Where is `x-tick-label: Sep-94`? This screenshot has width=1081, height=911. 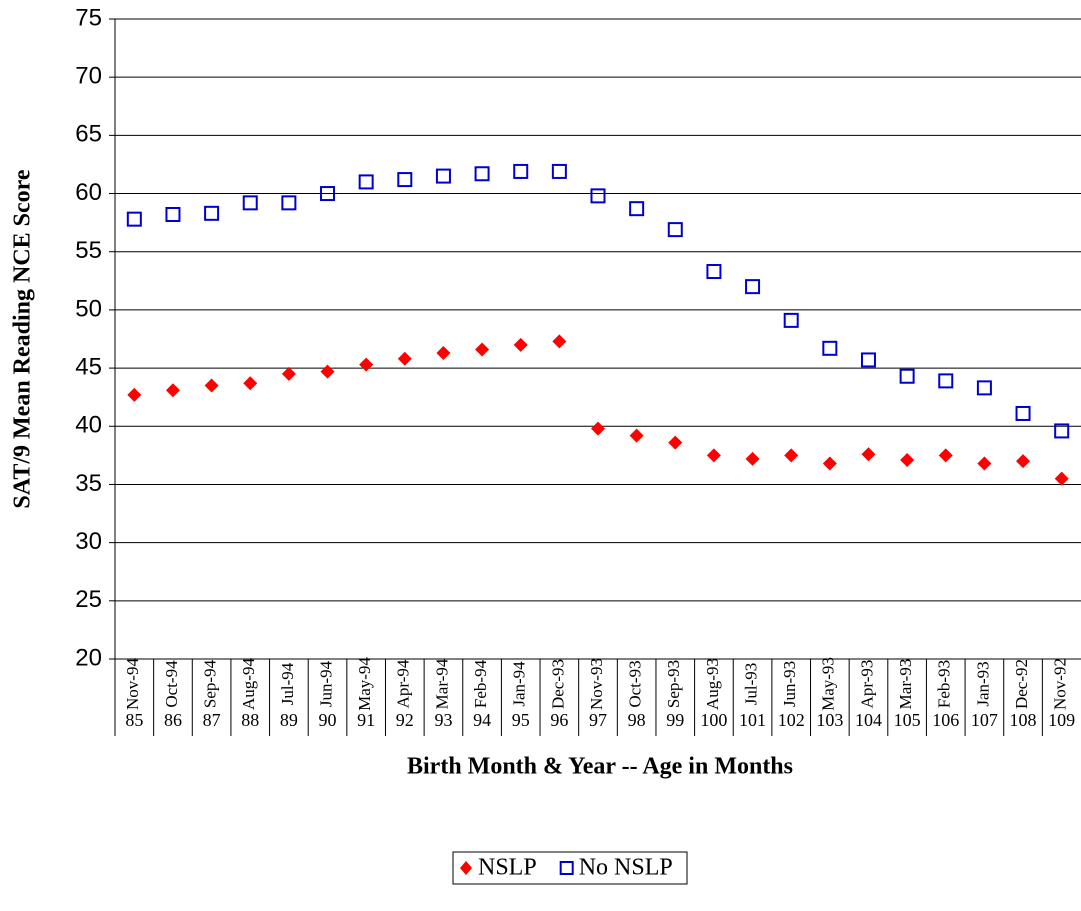 x-tick-label: Sep-94 is located at coordinates (210, 683).